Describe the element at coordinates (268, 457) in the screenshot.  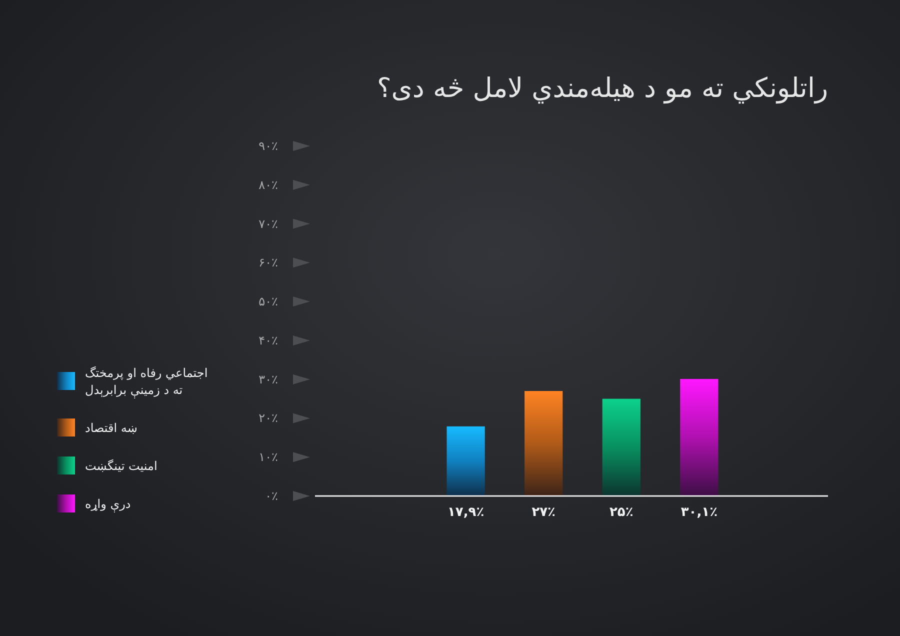
I see `y-tick-label: ۱۰٪` at that location.